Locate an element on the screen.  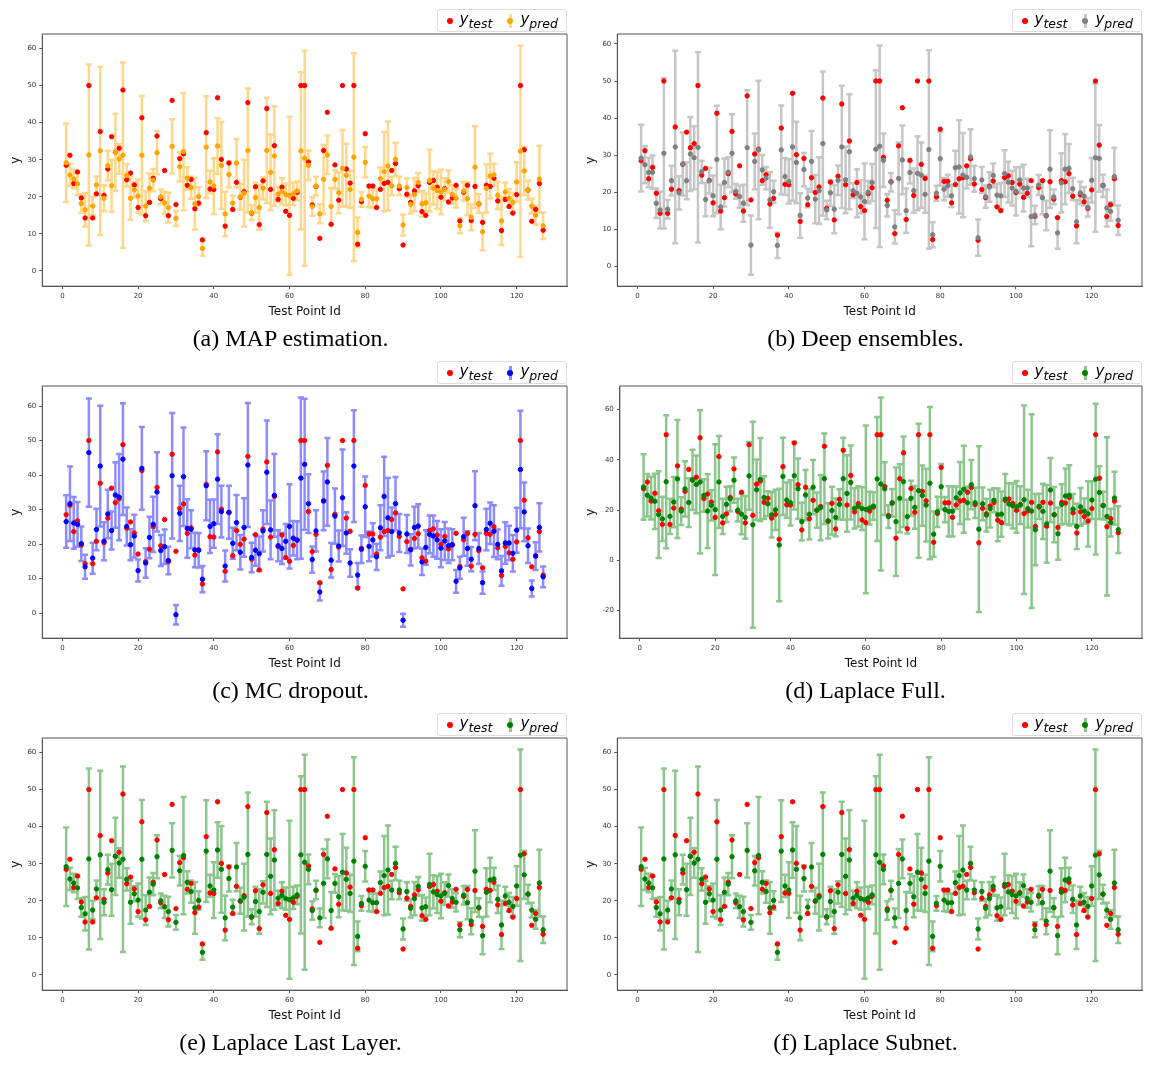
text: (f) Laplace Subnet. is located at coordinates (865, 1042).